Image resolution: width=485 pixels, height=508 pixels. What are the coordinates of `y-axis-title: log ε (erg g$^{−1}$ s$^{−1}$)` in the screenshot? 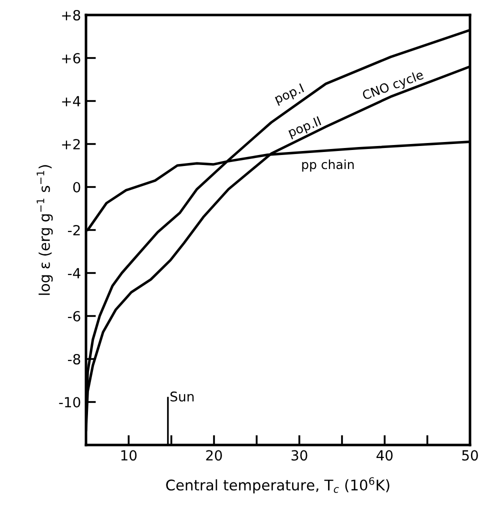 It's located at (44, 230).